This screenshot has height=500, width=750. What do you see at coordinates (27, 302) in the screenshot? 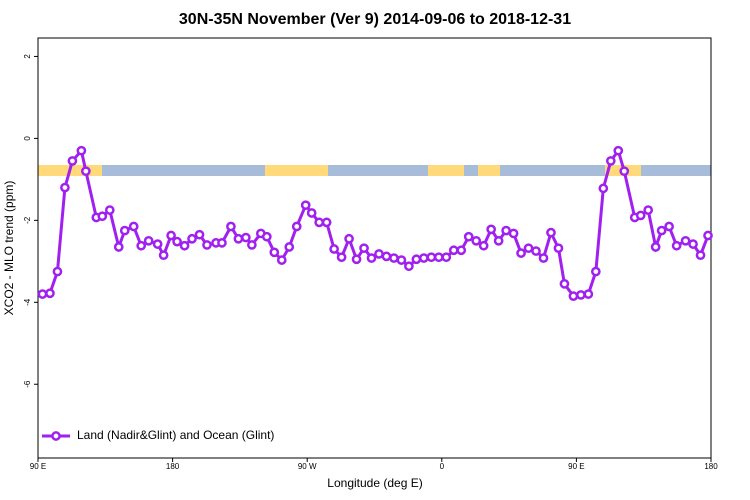
I see `y-tick-label: -4` at bounding box center [27, 302].